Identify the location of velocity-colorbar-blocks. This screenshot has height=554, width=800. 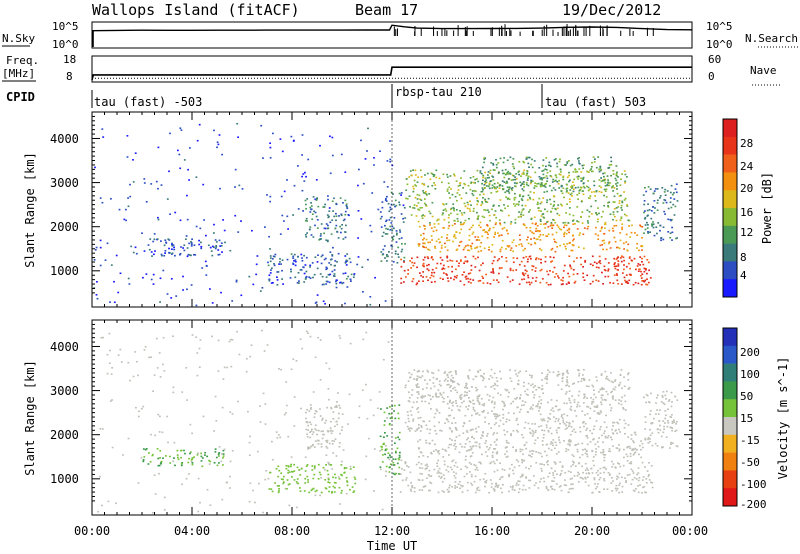
(730, 417).